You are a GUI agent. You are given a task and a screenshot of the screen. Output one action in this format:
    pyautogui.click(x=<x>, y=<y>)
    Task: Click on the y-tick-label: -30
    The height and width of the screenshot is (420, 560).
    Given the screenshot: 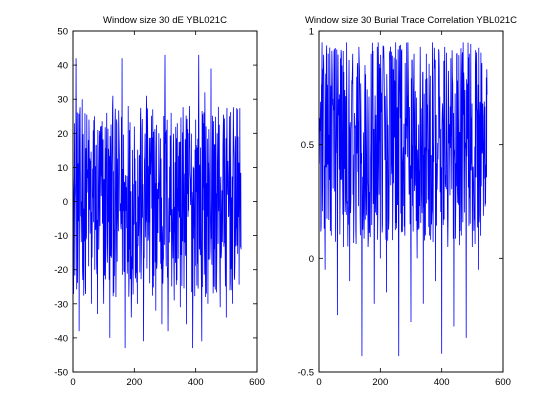 What is the action you would take?
    pyautogui.click(x=61, y=304)
    